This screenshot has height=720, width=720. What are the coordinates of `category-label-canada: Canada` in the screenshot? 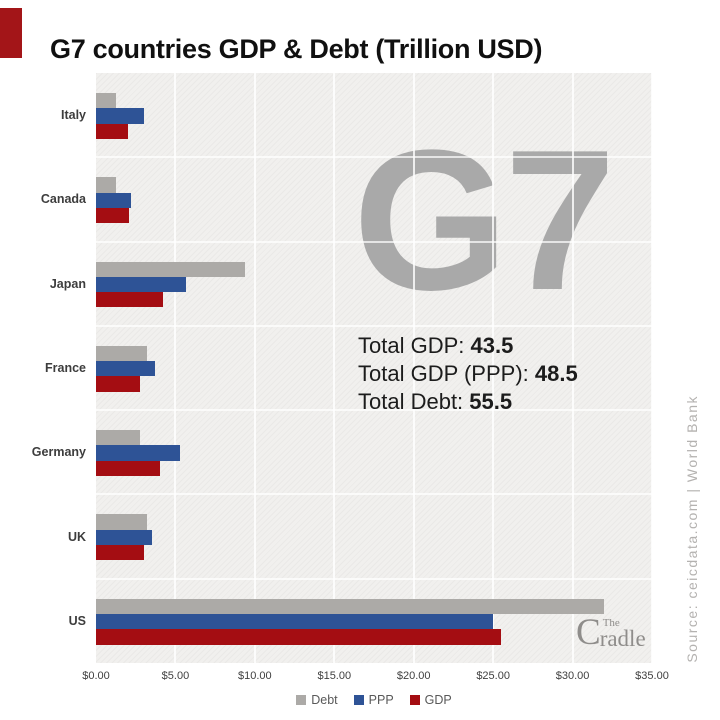 It's located at (63, 199).